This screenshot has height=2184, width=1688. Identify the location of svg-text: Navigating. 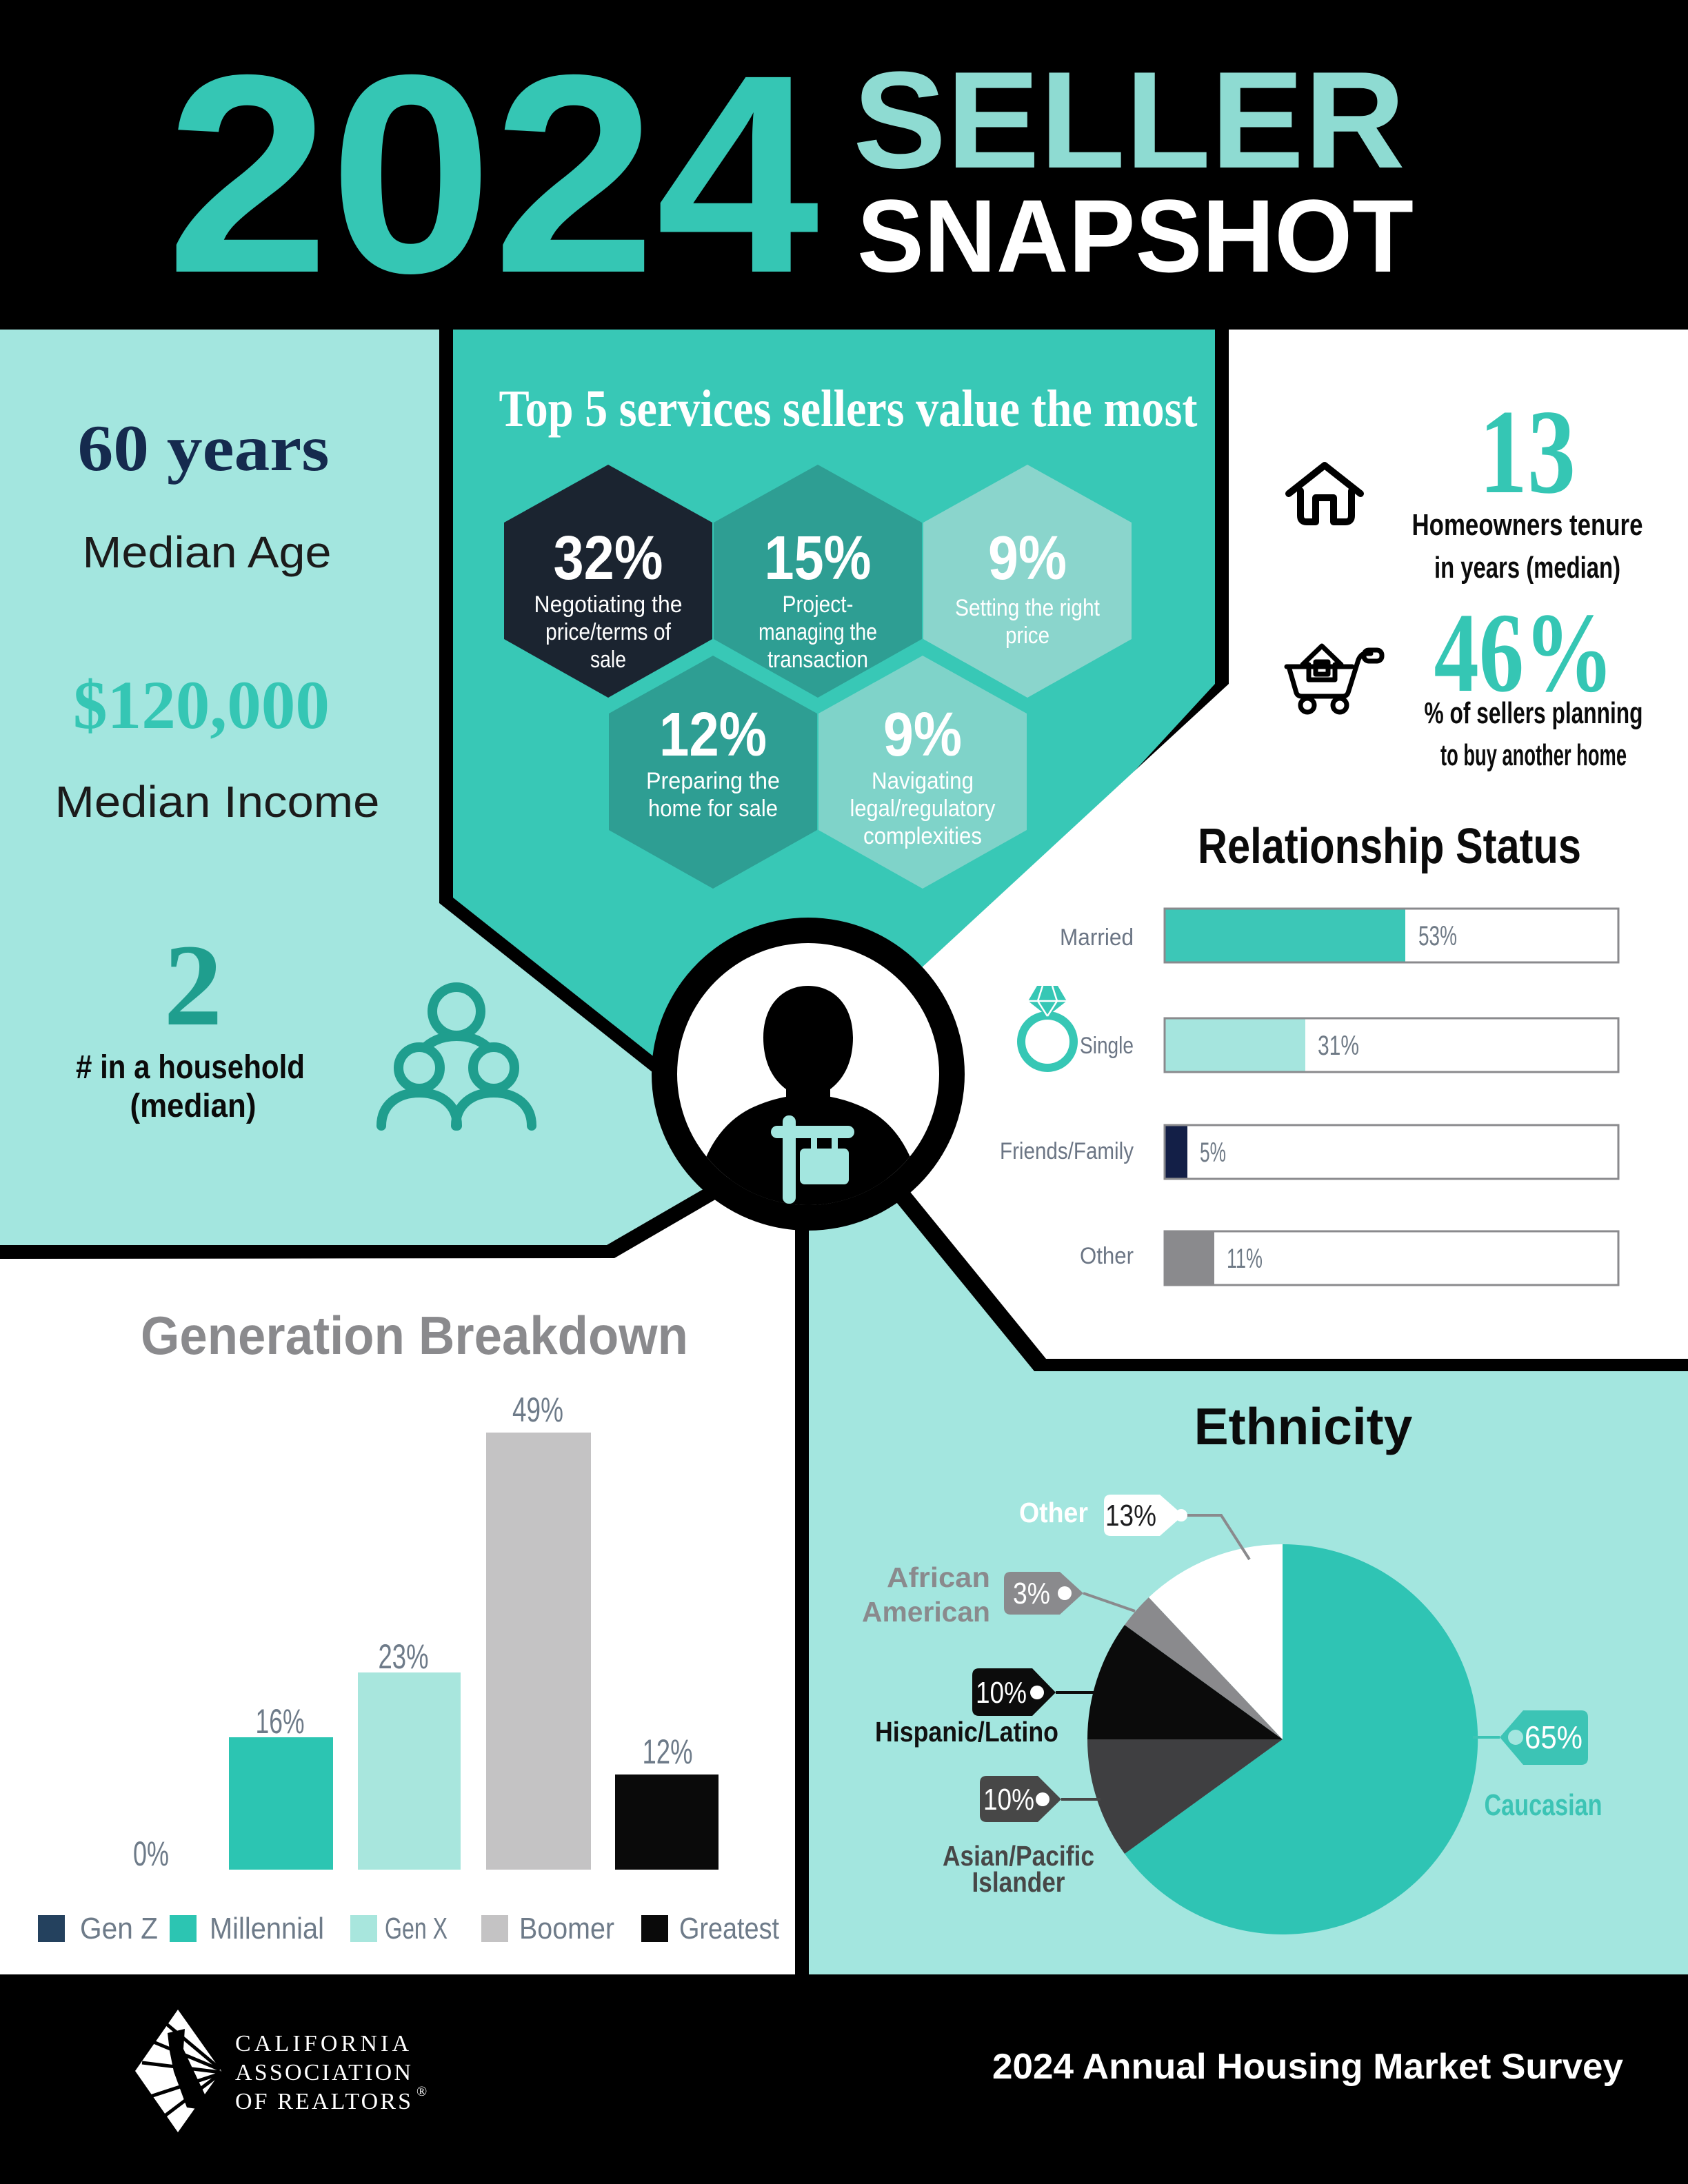
(923, 781).